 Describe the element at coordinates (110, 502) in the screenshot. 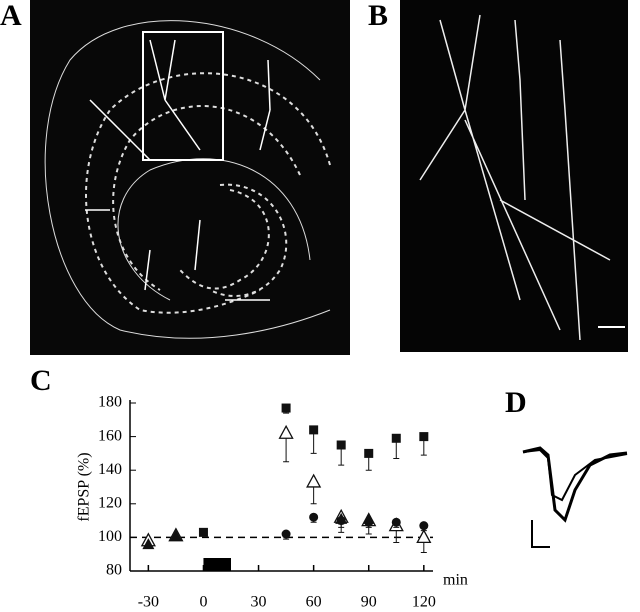

I see `y-tick-label: 120` at that location.